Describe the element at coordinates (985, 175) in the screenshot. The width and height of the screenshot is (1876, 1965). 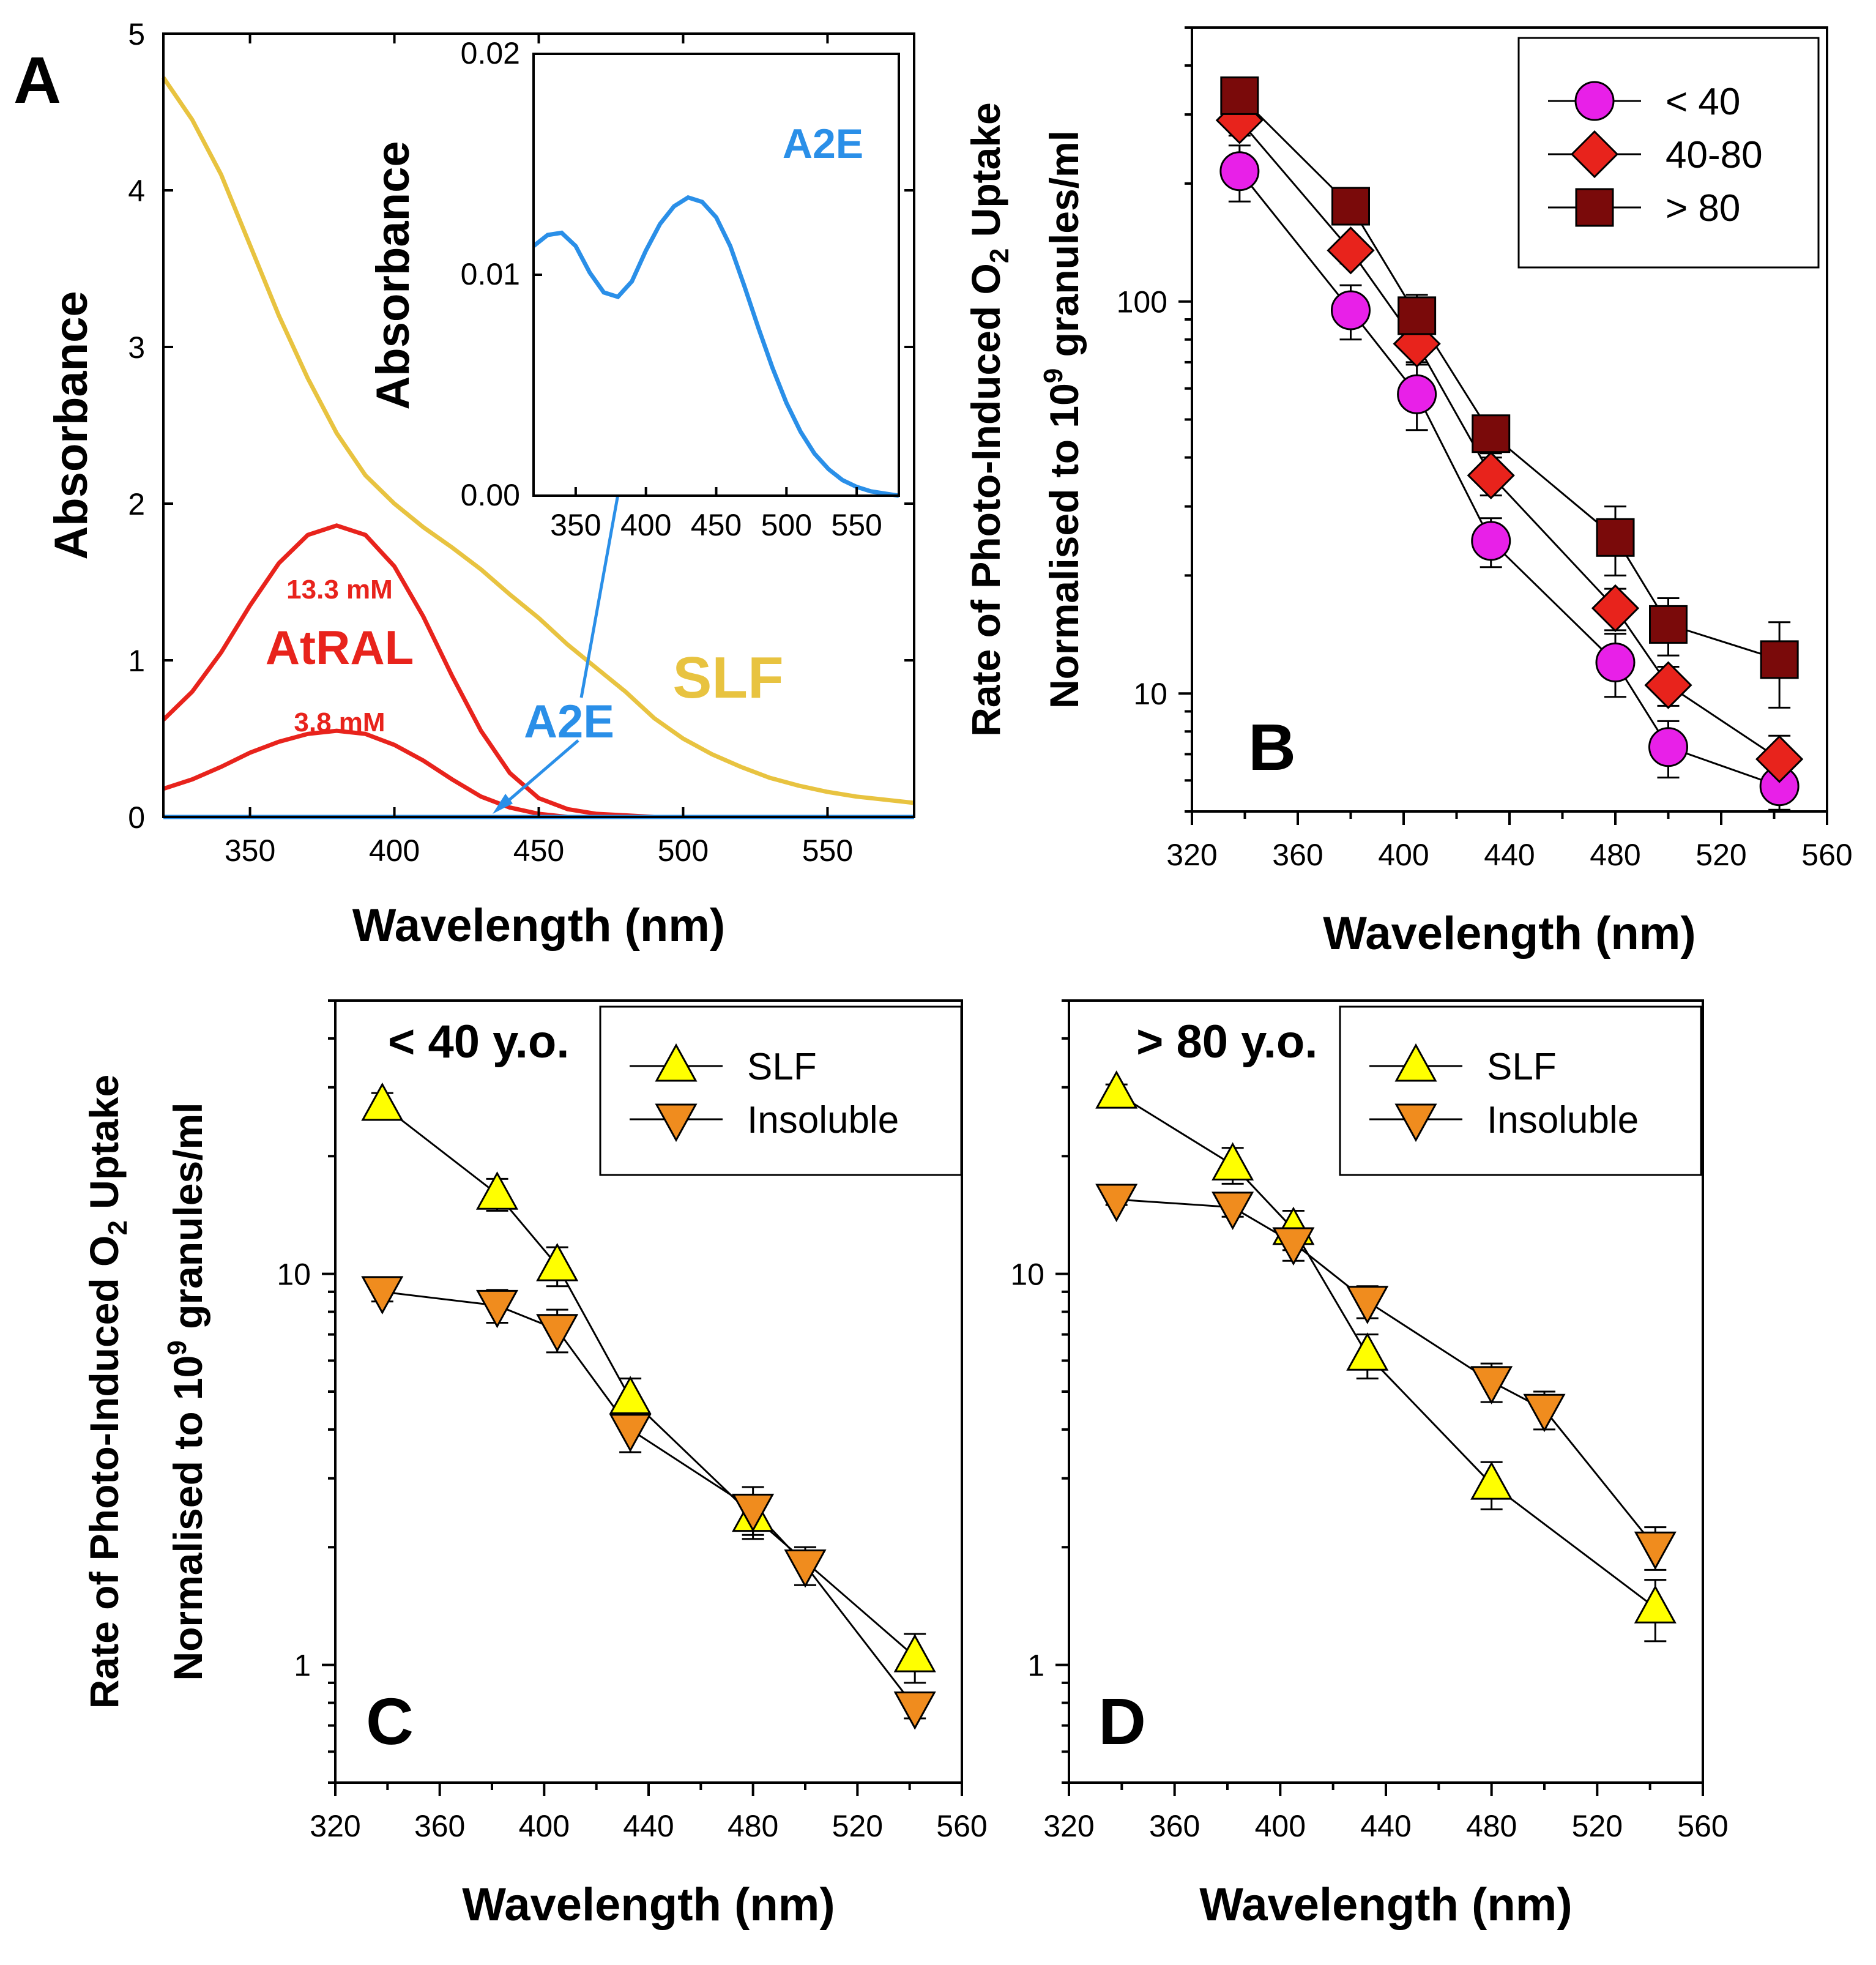
I see `y-label-tail-b: Uptake` at that location.